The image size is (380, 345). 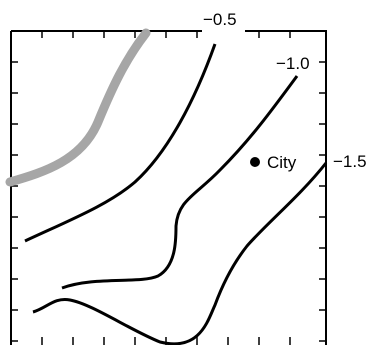 What do you see at coordinates (255, 162) in the screenshot?
I see `city-marker-dot` at bounding box center [255, 162].